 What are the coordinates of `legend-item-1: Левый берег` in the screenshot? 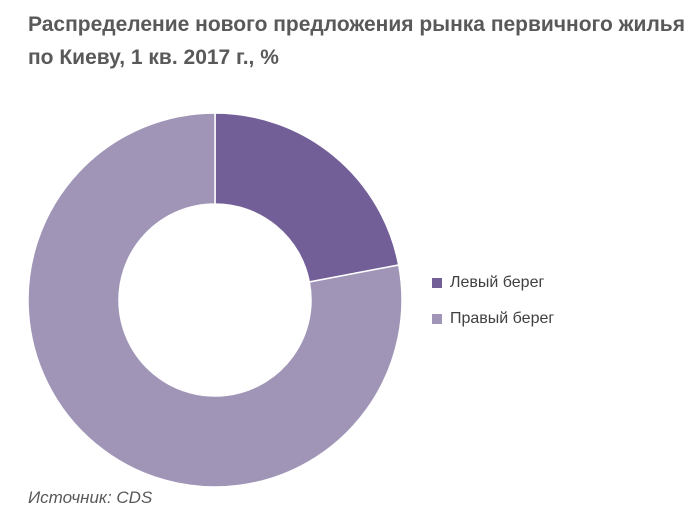 It's located at (493, 283).